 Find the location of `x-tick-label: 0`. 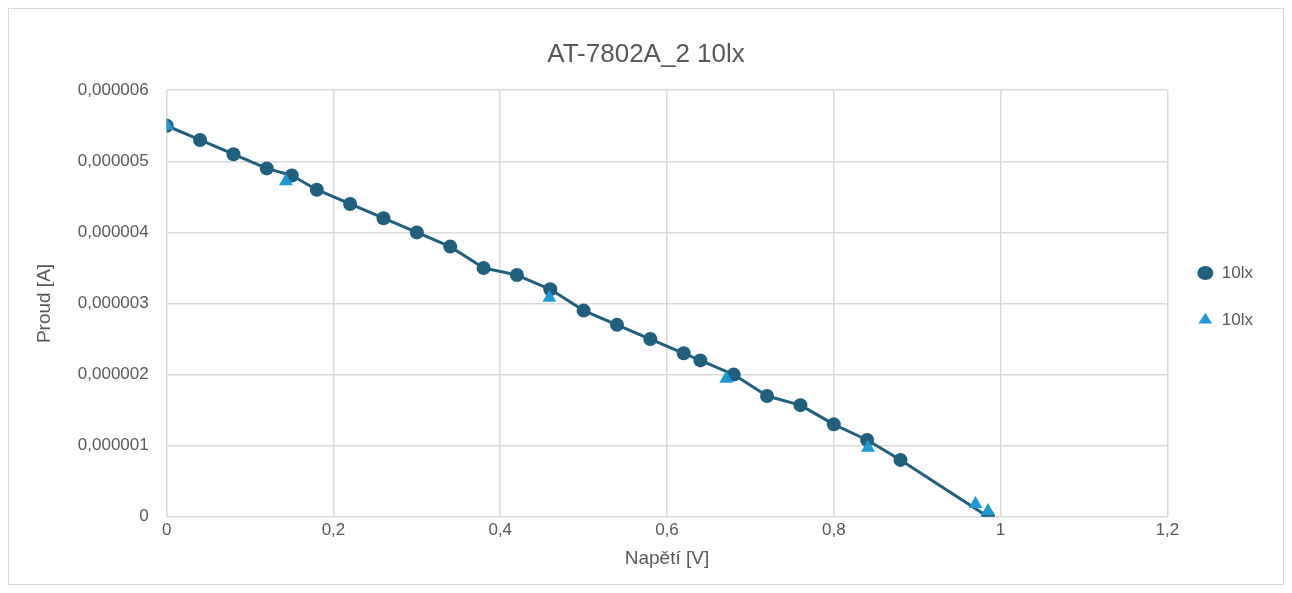

x-tick-label: 0 is located at coordinates (166, 529).